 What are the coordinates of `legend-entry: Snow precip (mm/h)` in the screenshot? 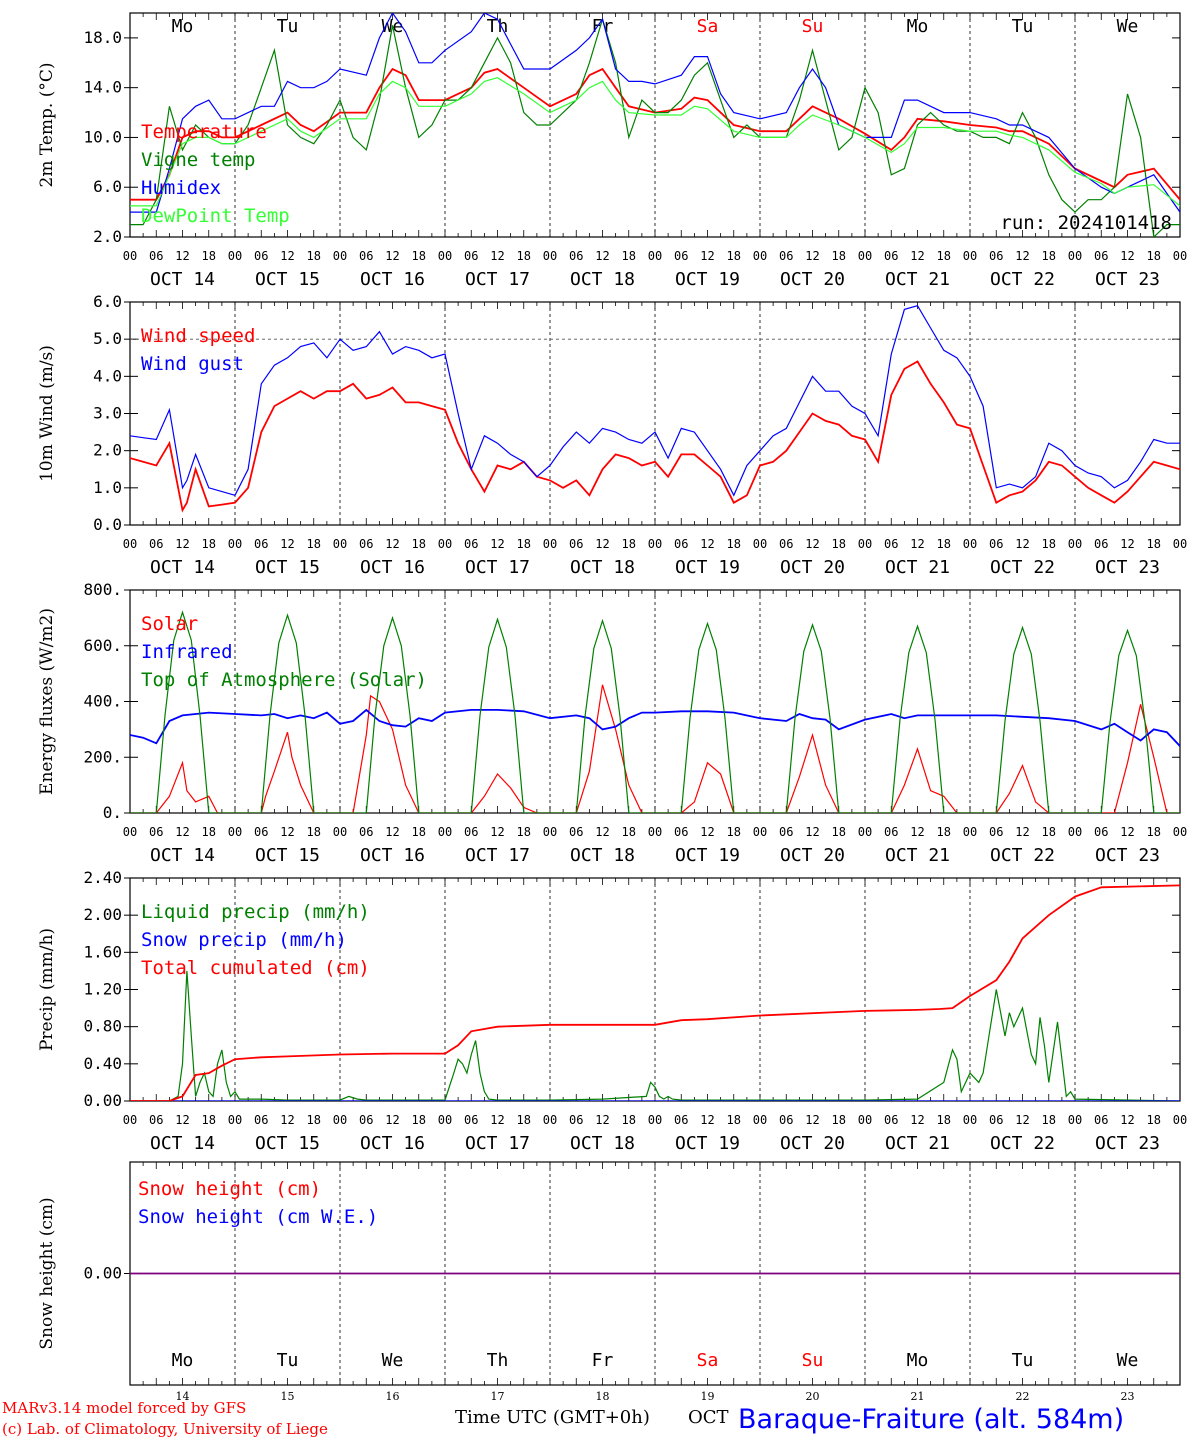 It's located at (244, 940).